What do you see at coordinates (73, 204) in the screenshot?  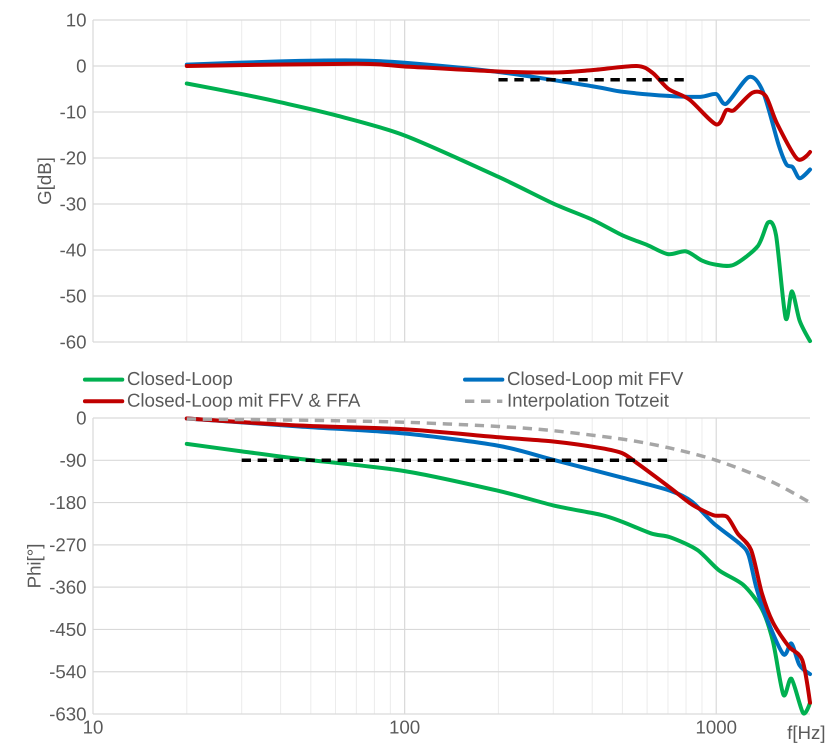 I see `y-tick-label: -30` at bounding box center [73, 204].